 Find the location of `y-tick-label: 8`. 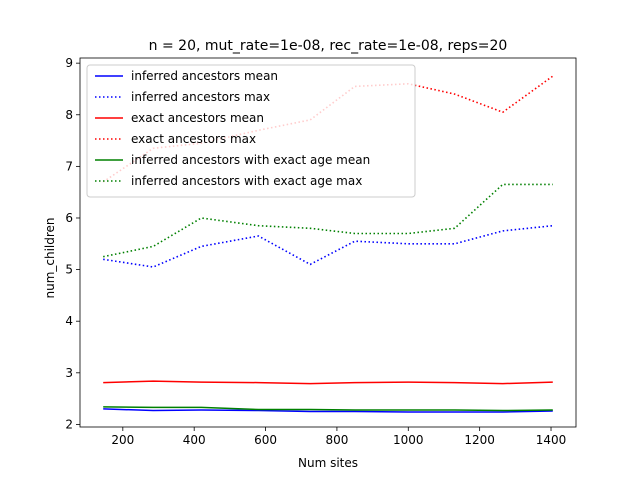

y-tick-label: 8 is located at coordinates (69, 115).